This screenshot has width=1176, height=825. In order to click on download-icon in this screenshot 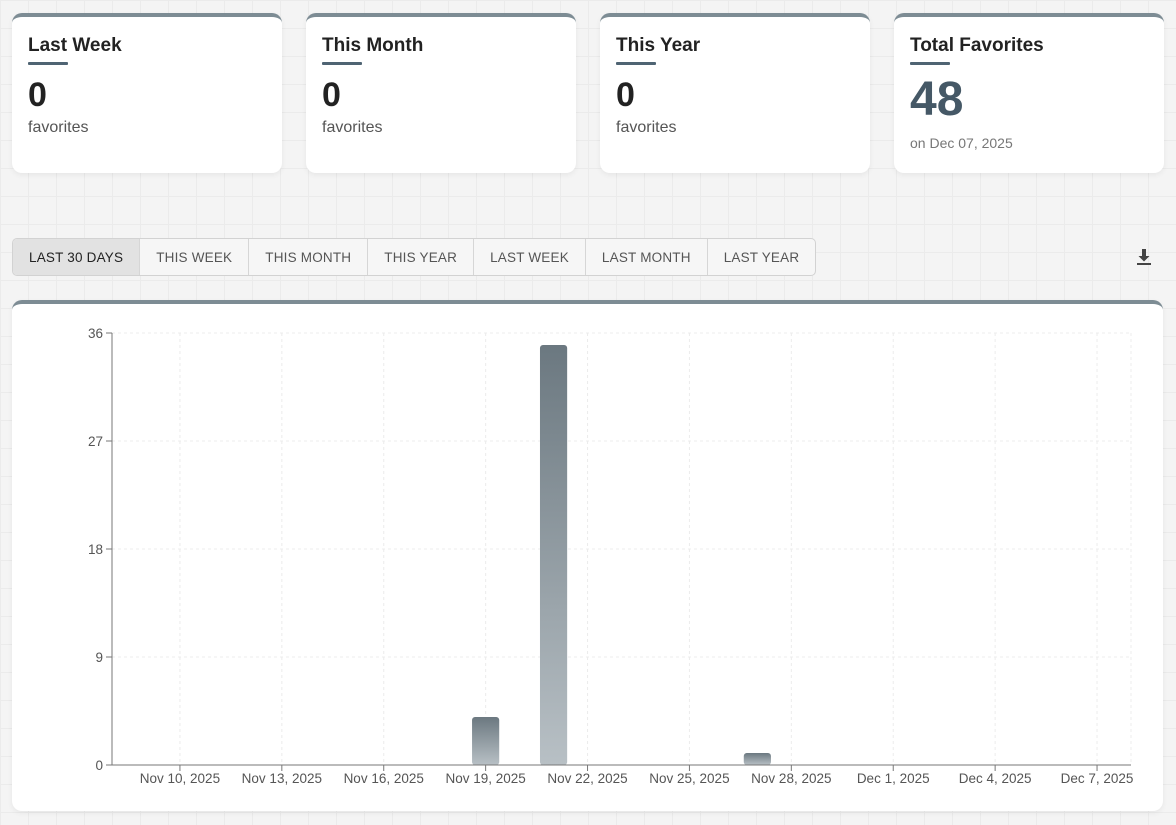, I will do `click(1144, 257)`.